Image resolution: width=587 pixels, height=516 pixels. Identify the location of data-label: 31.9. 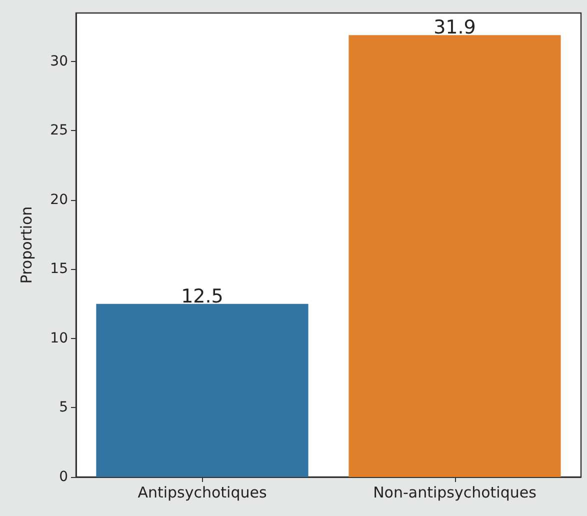
(455, 27).